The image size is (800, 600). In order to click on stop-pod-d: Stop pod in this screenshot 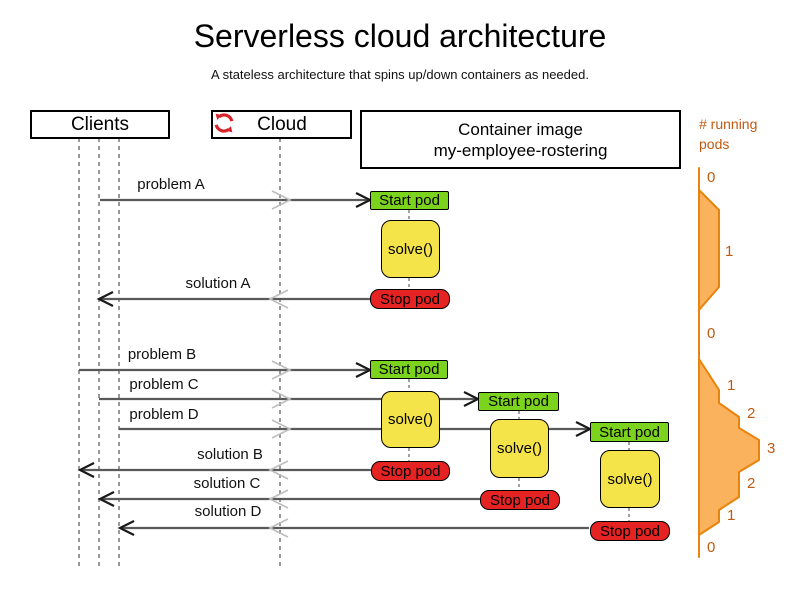, I will do `click(630, 531)`.